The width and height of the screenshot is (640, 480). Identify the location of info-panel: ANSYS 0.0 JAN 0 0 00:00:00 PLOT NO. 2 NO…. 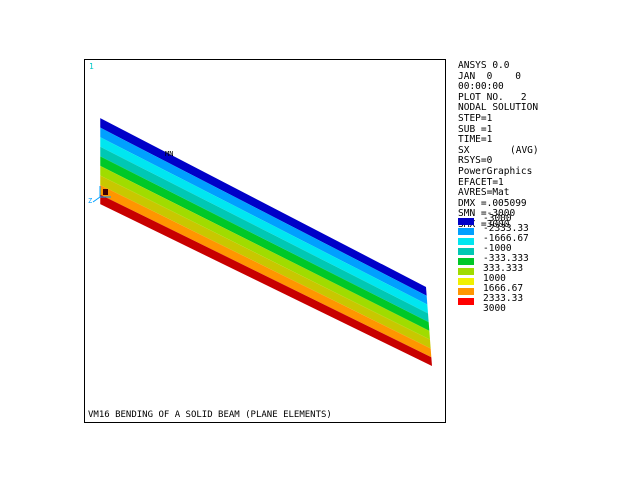
(498, 145).